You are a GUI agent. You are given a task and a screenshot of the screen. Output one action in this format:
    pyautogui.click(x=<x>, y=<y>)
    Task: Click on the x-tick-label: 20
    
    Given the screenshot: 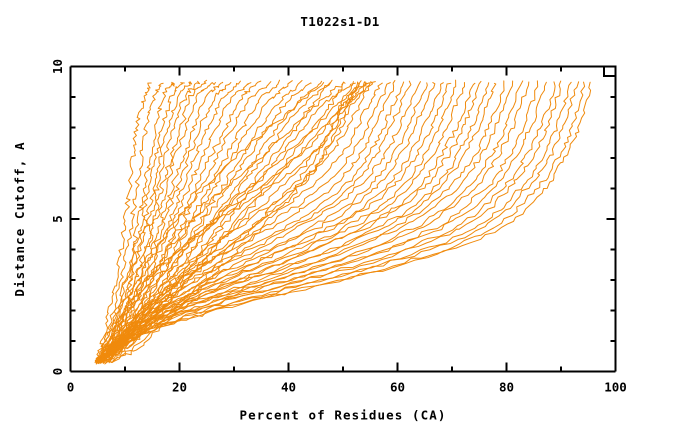 What is the action you would take?
    pyautogui.click(x=179, y=387)
    